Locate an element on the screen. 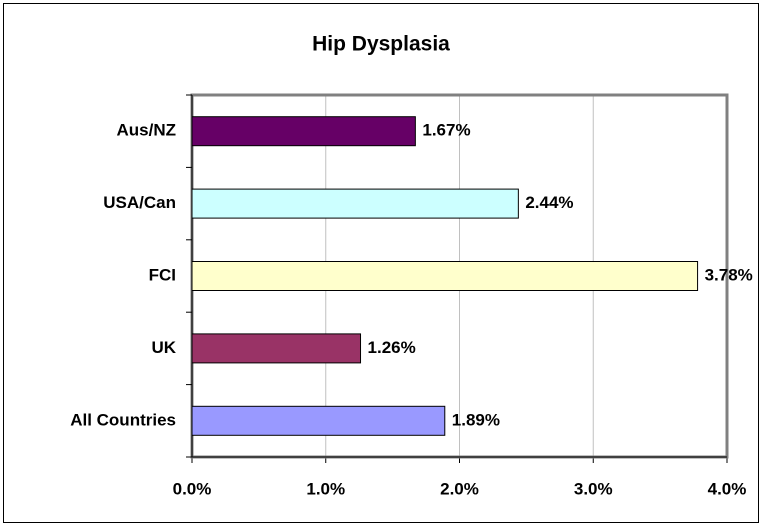 Image resolution: width=762 pixels, height=526 pixels. x-tick-label: 3.0% is located at coordinates (593, 488).